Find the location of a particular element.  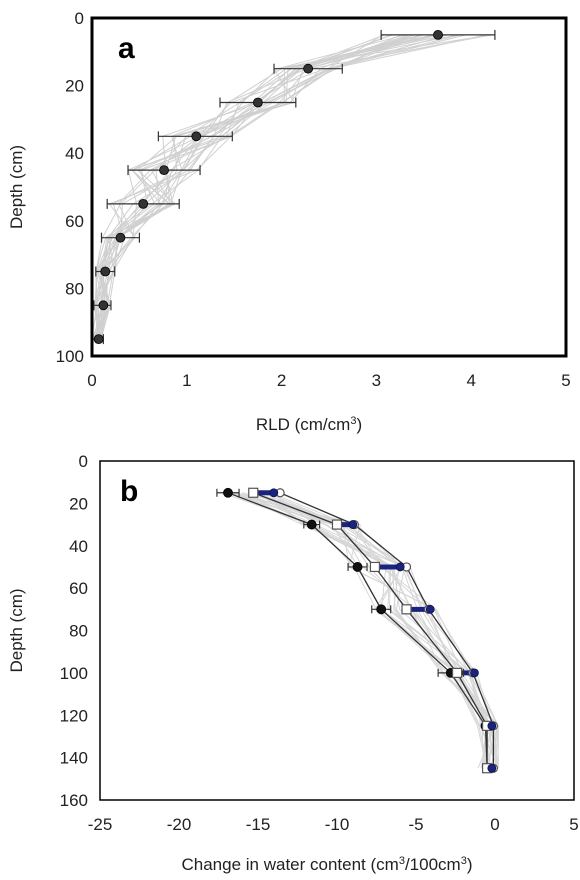

panel-b-y-ticks: 0 20 40 60 80 100 120 140 160 is located at coordinates (74, 631).